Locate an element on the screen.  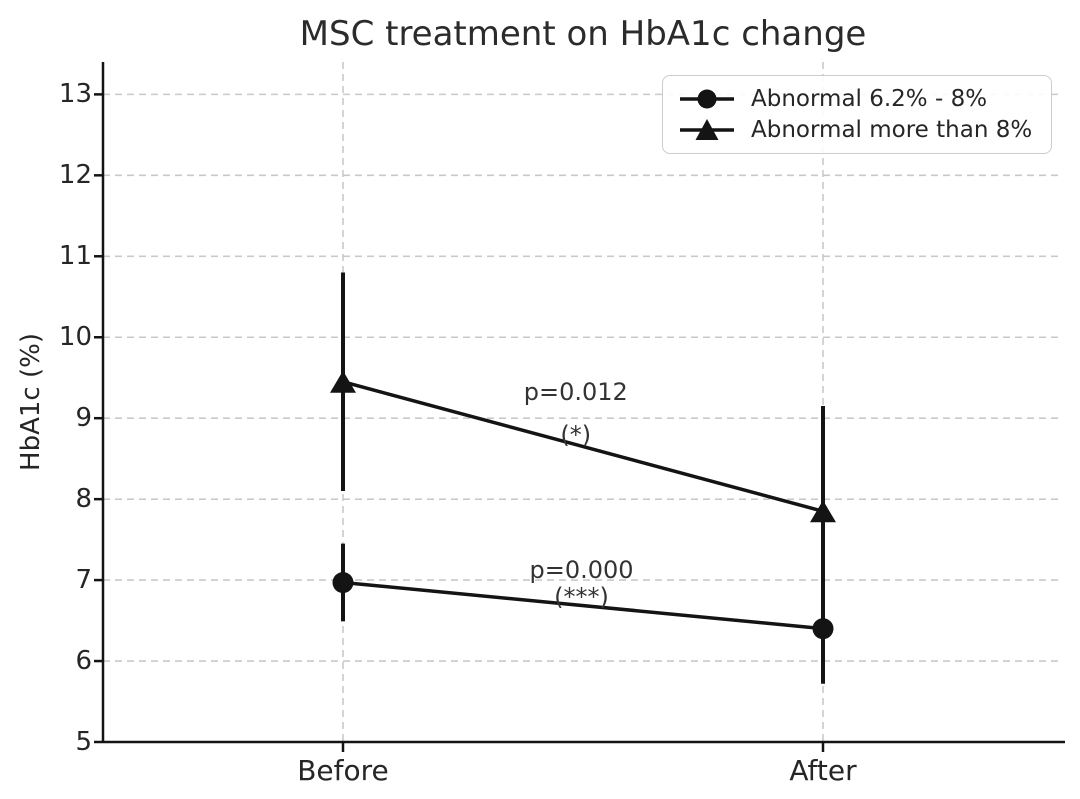
y-tick-label: 11 is located at coordinates (75, 256).